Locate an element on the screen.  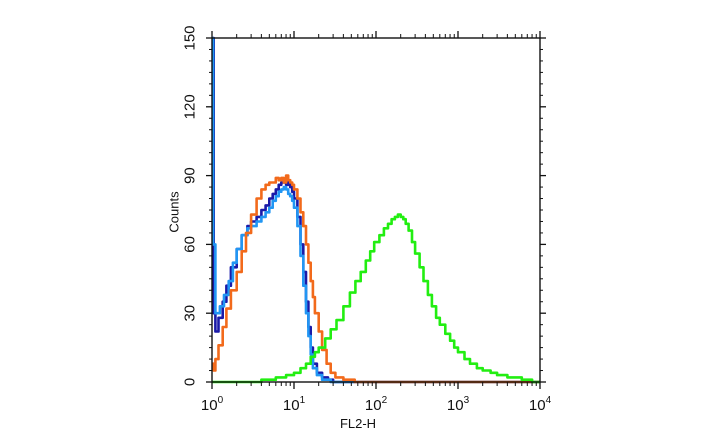
y-tick-label: 30 is located at coordinates (190, 313).